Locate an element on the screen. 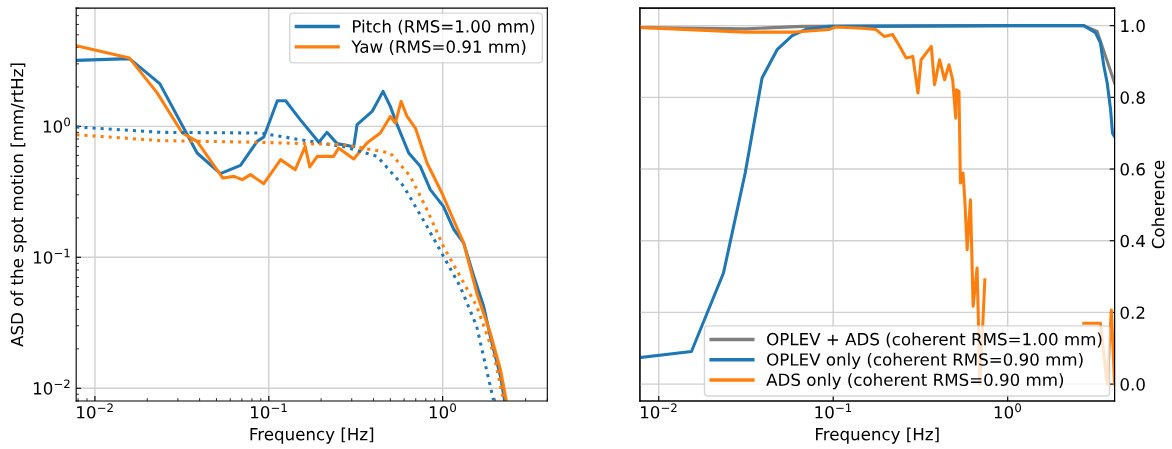 This screenshot has height=449, width=1172. text: 0.6 is located at coordinates (1132, 169).